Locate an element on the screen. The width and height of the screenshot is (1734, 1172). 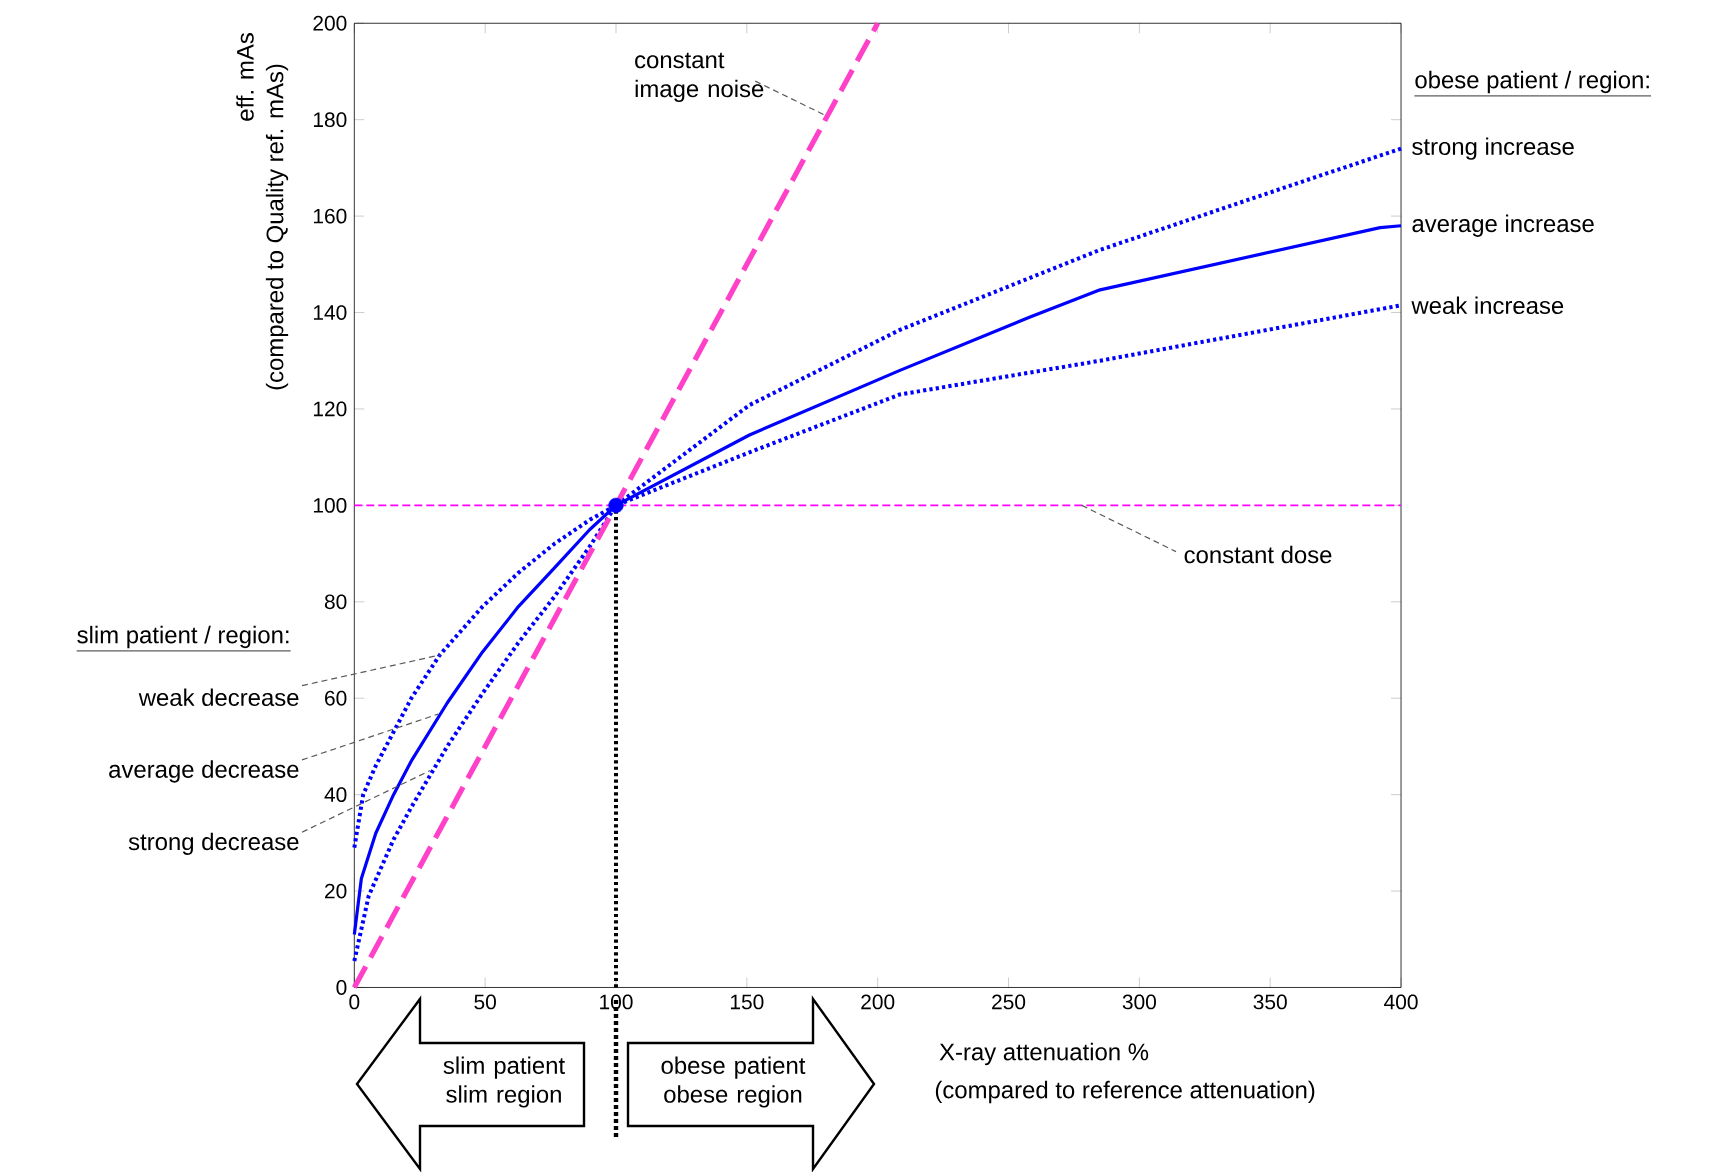
y-axis-title: eff. mAs is located at coordinates (245, 77).